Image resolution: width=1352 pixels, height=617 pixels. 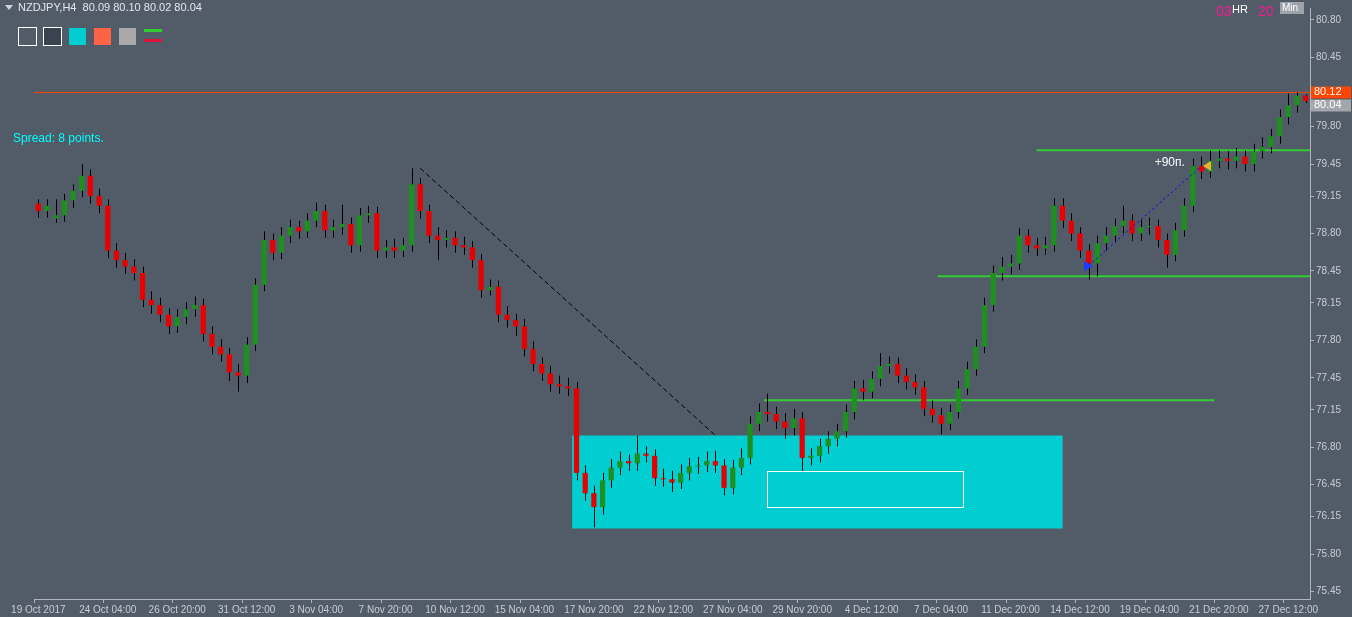 What do you see at coordinates (1224, 10) in the screenshot?
I see `annotation: 03` at bounding box center [1224, 10].